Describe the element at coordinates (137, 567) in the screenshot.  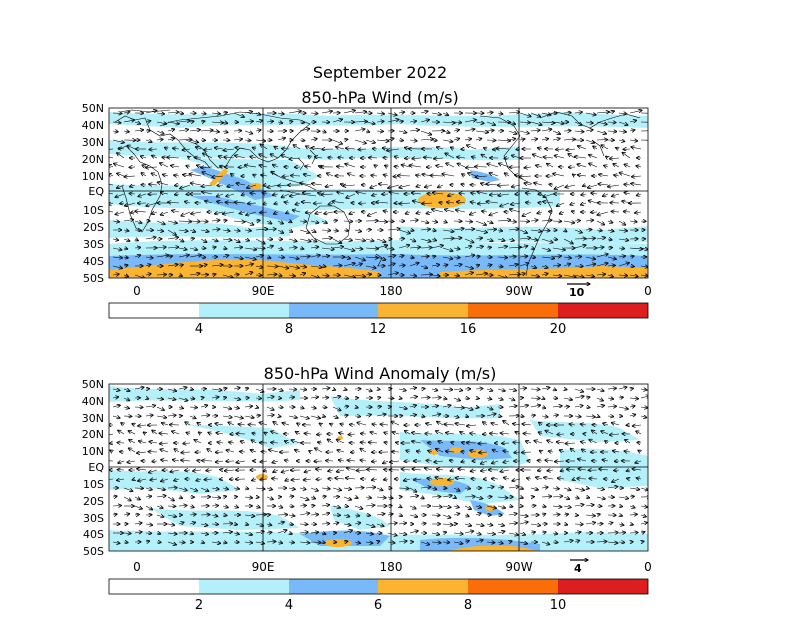
I see `lon-label: 0` at that location.